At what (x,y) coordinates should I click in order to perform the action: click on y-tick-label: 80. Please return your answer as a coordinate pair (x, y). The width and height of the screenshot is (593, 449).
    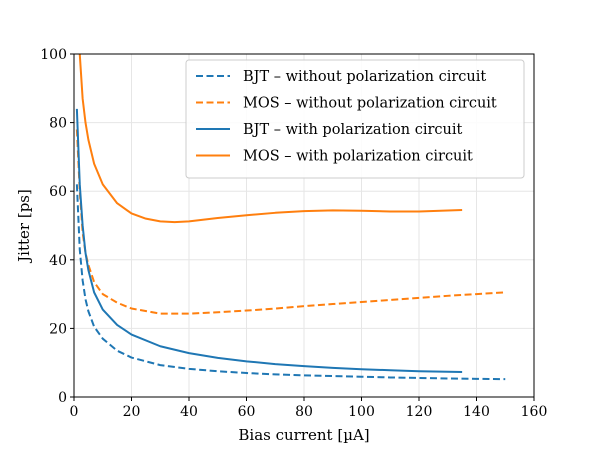
    Looking at the image, I should click on (58, 124).